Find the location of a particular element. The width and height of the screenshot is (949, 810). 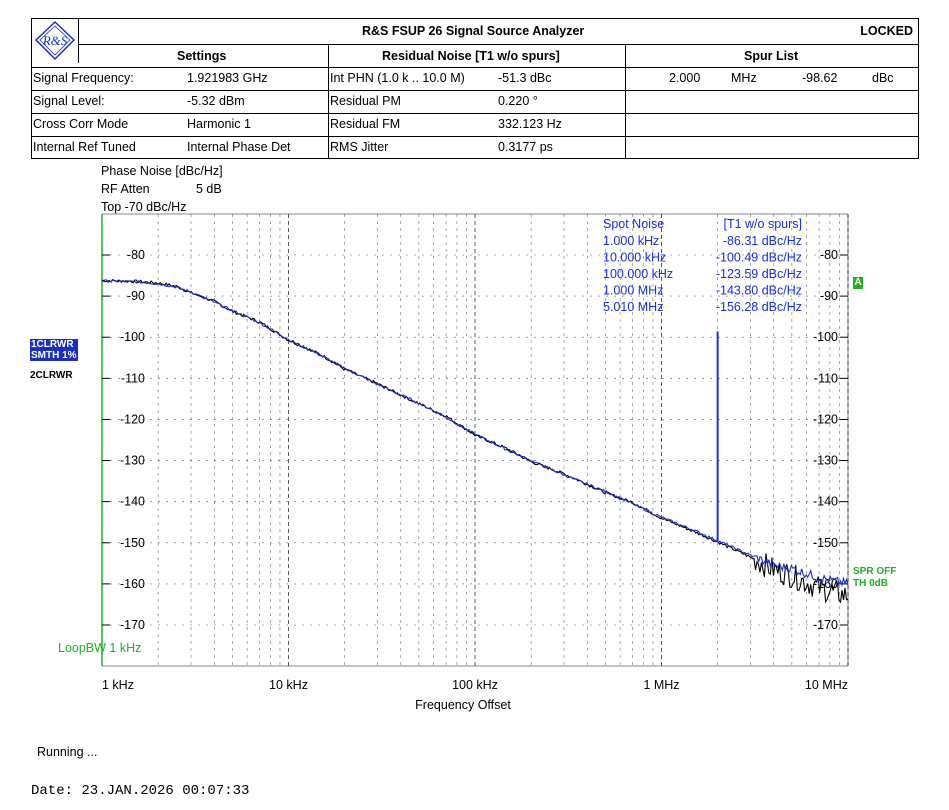

rf-atten-value: 5 dB is located at coordinates (209, 189).